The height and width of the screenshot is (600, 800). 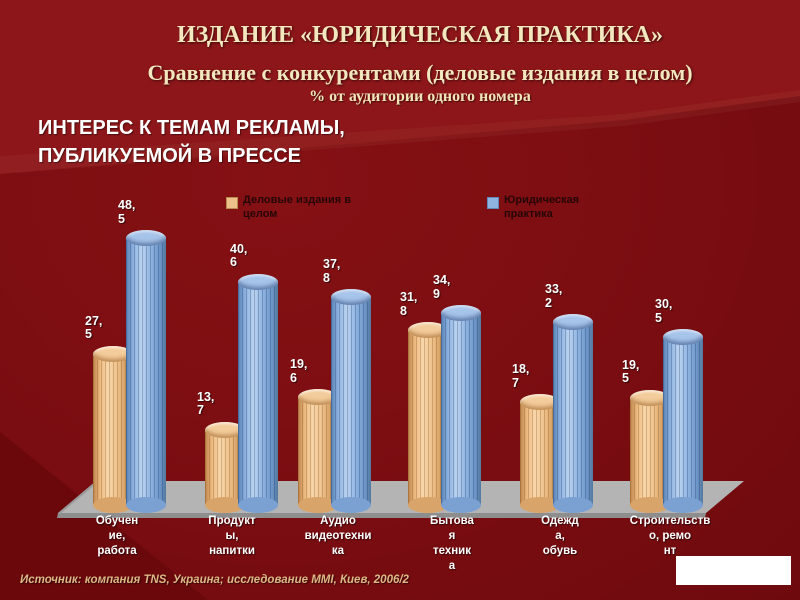 I want to click on slide-subtitle-unit: % от аудитории одного номера, so click(x=420, y=96).